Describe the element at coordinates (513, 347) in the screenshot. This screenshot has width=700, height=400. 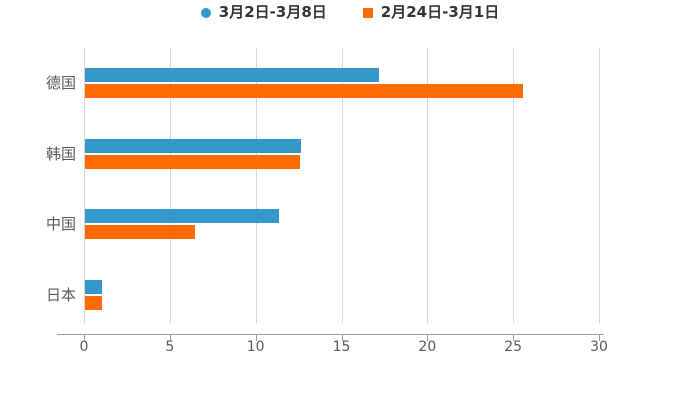
I see `x-axis-tick-label: 25` at that location.